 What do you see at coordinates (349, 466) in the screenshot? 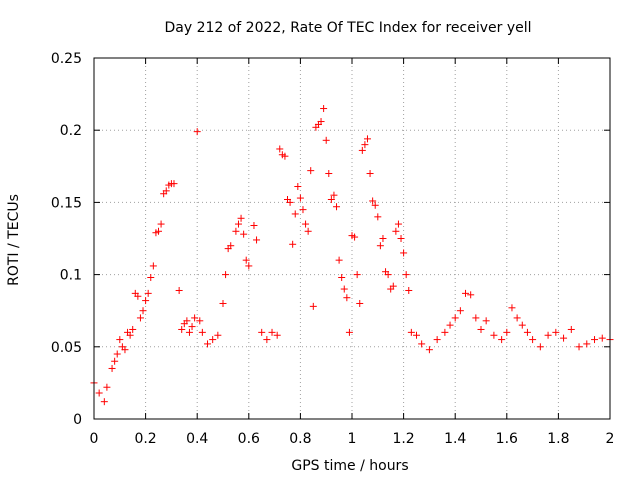
I see `x-axis-label: GPS time / hours` at bounding box center [349, 466].